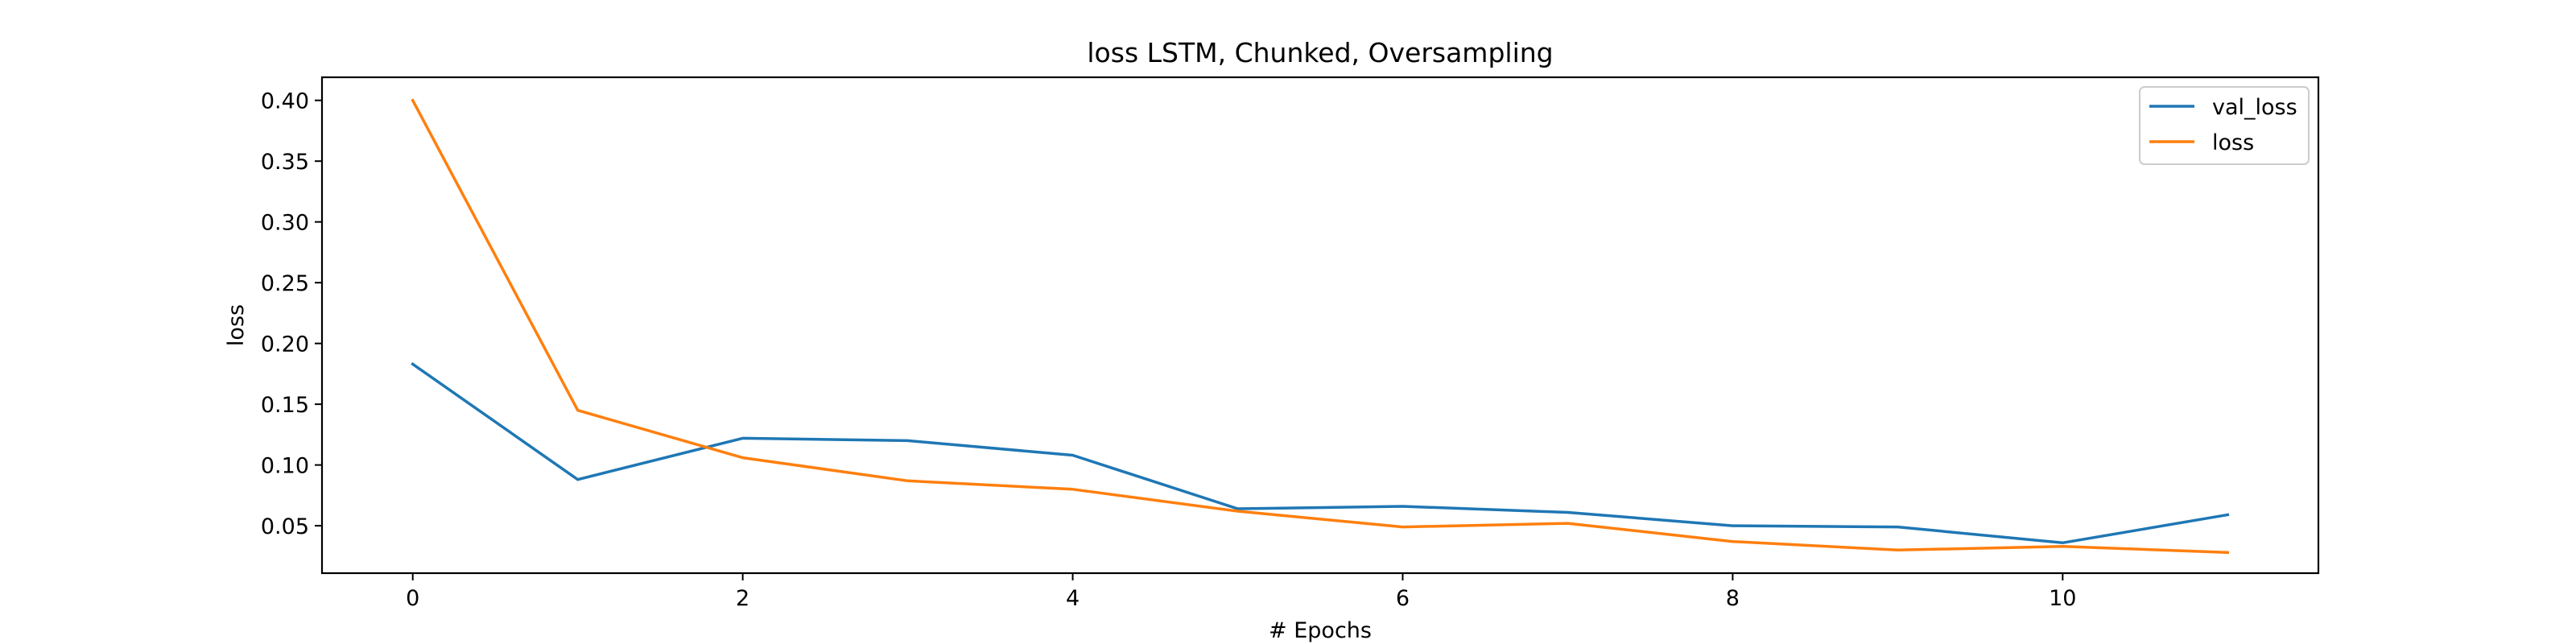  What do you see at coordinates (1733, 598) in the screenshot?
I see `x-tick-label: 8` at bounding box center [1733, 598].